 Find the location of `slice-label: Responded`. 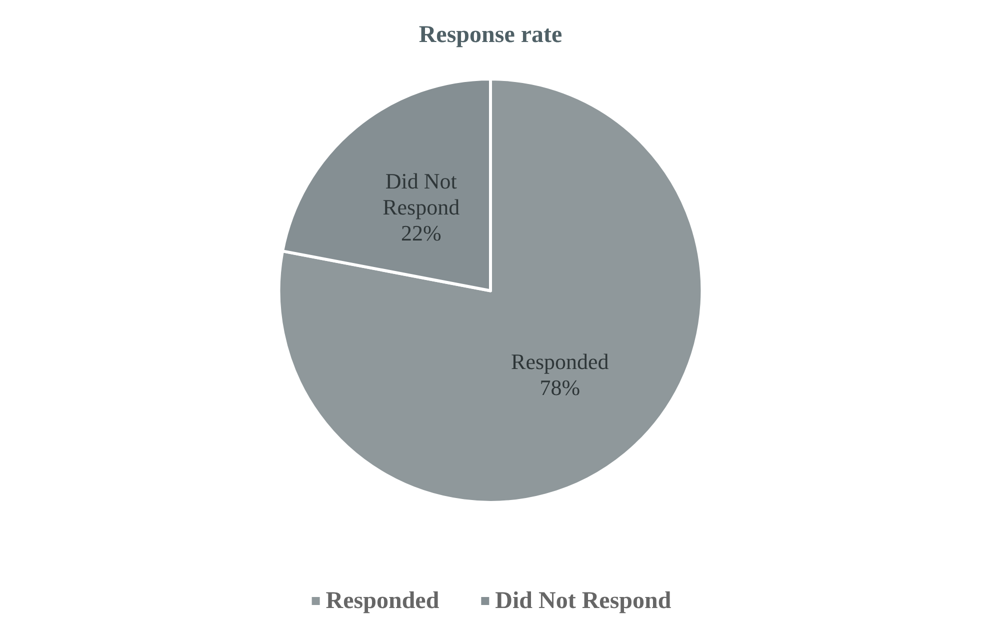

slice-label: Responded is located at coordinates (560, 361).